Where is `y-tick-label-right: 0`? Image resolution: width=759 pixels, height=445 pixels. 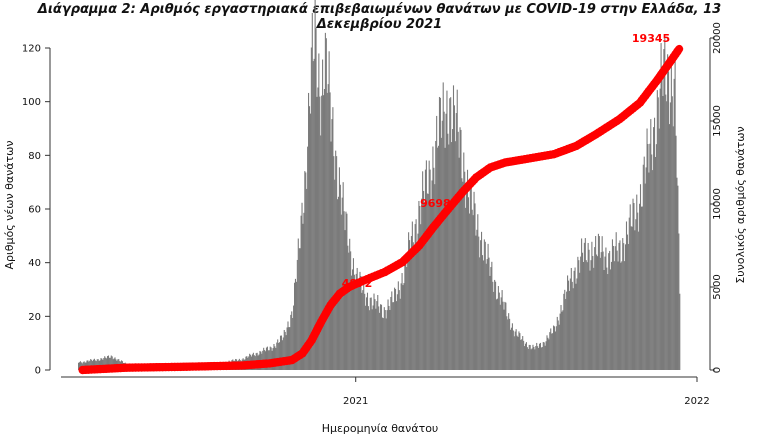
y-tick-label-right: 0 is located at coordinates (717, 370).